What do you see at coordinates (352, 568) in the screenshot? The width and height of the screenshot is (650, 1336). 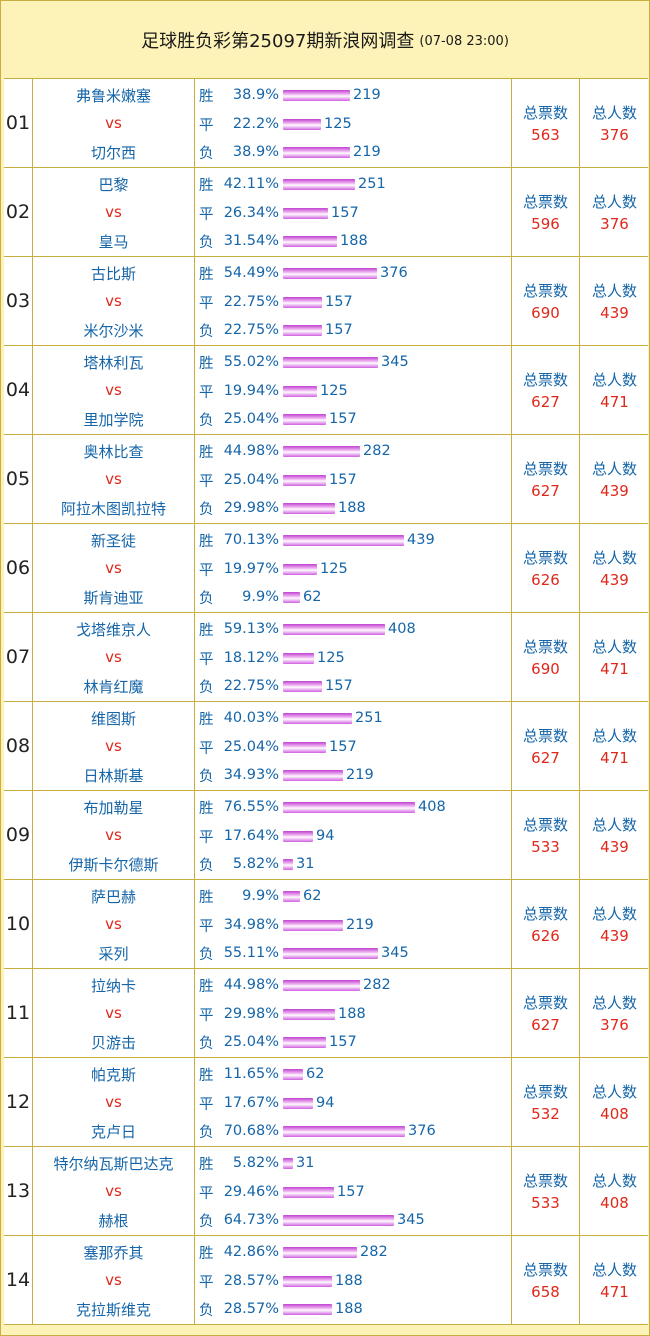 I see `vote-breakdown: 胜 70.13% 439 平 19.97% 125 负 9.9% 62` at bounding box center [352, 568].